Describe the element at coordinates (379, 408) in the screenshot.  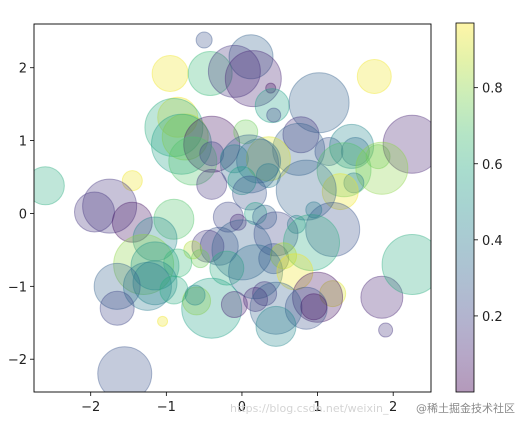
I see `watermark: https://blog.csdn.net/weixin_ @稀土掘金技术社区` at that location.